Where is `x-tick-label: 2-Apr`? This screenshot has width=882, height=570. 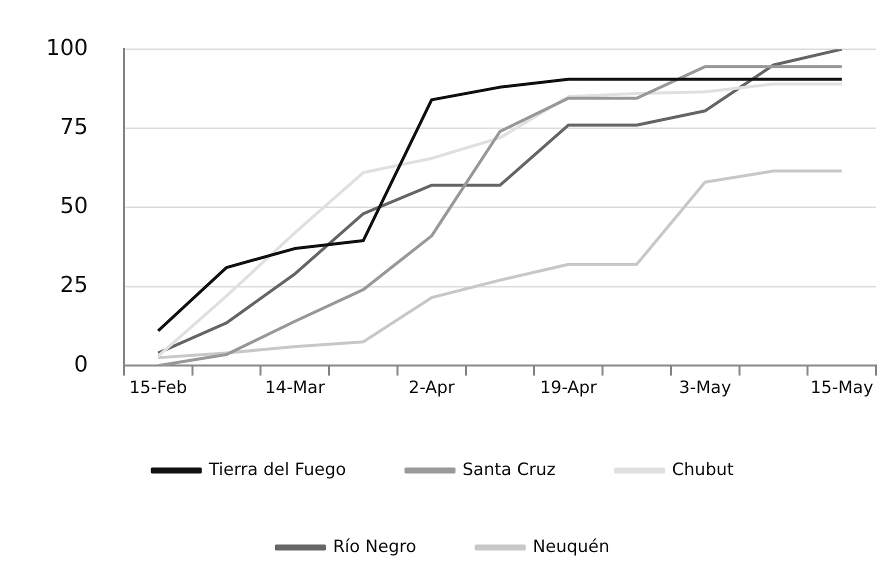 x-tick-label: 2-Apr is located at coordinates (431, 388).